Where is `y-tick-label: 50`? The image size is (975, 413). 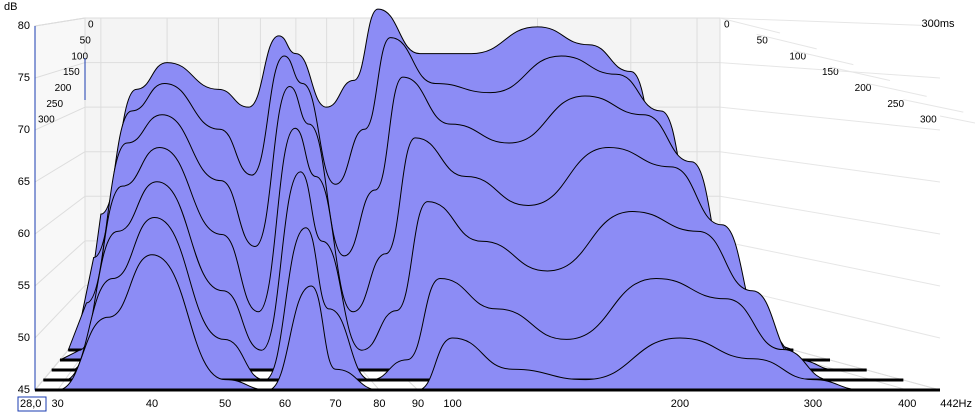
y-tick-label: 50 is located at coordinates (24, 338).